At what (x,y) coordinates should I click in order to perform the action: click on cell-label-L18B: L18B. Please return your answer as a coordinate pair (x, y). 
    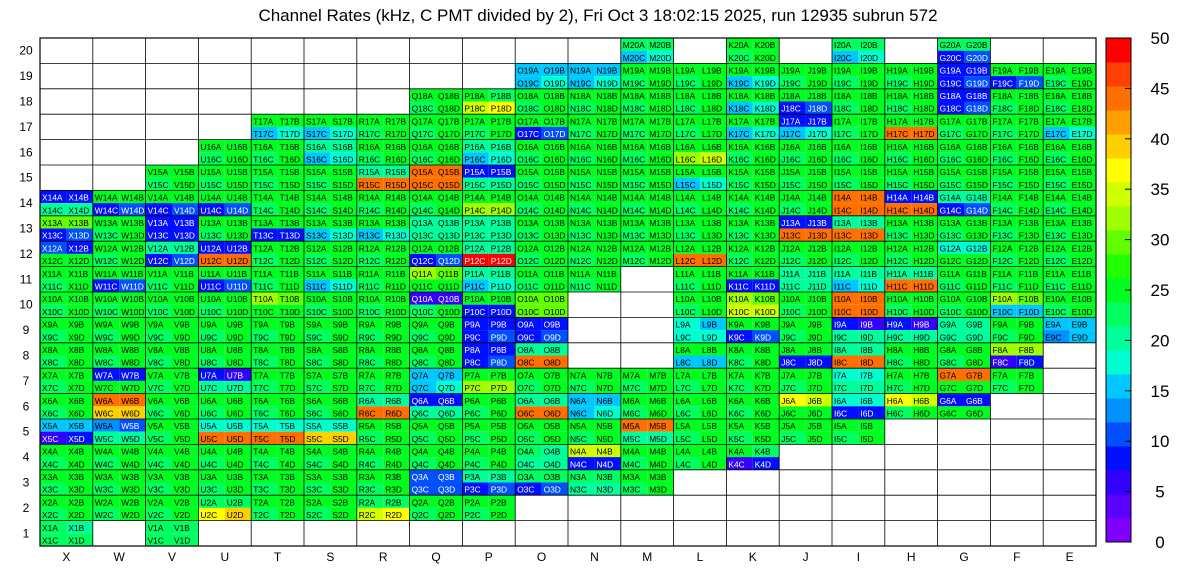
    Looking at the image, I should click on (712, 96).